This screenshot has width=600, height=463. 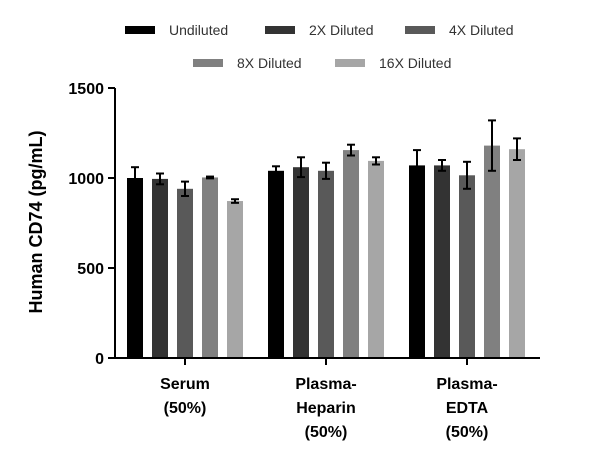 What do you see at coordinates (269, 63) in the screenshot?
I see `legend-label: 8X Diluted` at bounding box center [269, 63].